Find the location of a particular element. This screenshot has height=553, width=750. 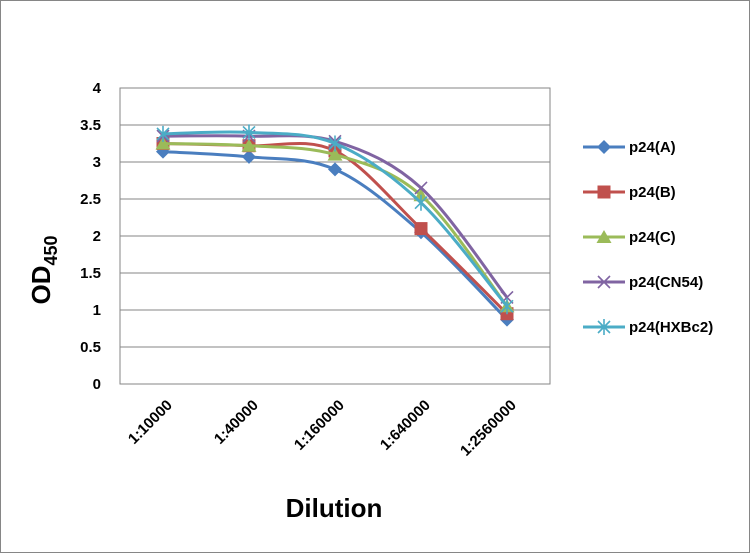

legend-label: p24(CN54) is located at coordinates (666, 282).